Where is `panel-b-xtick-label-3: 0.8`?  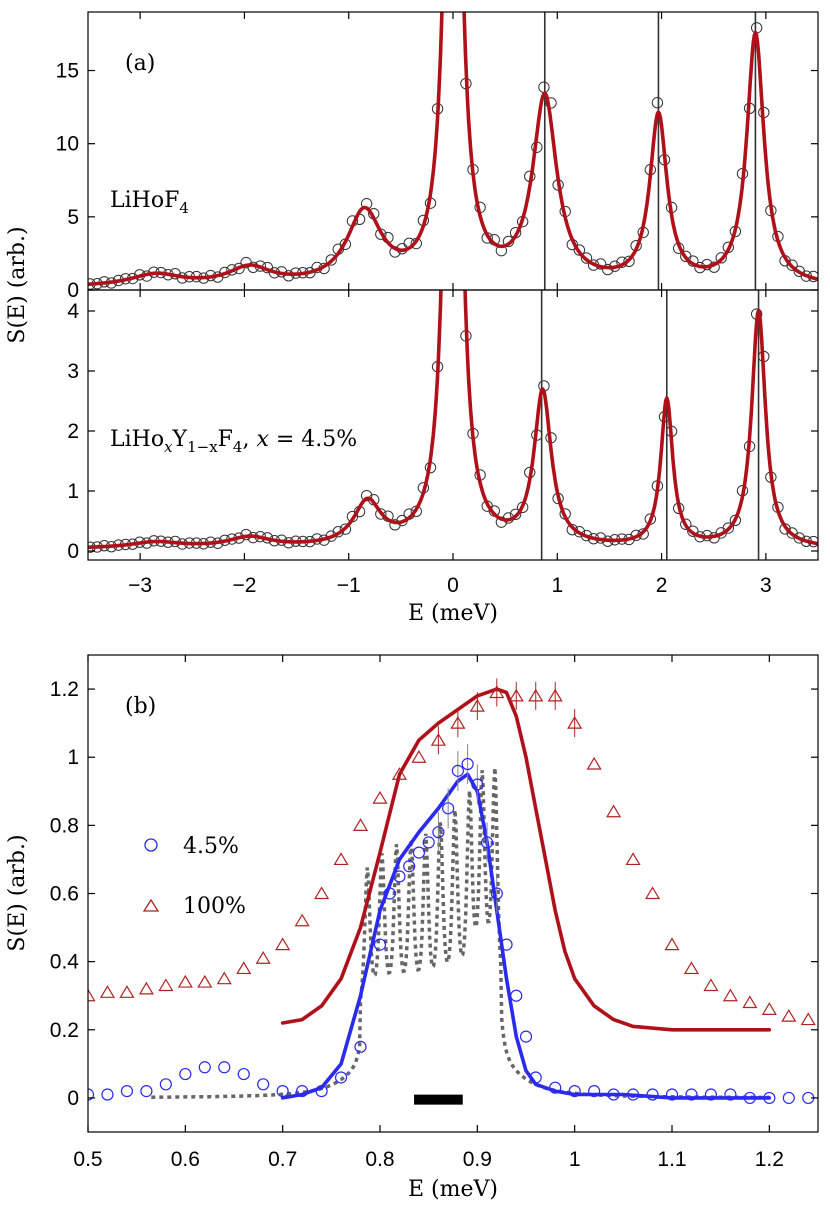
panel-b-xtick-label-3: 0.8 is located at coordinates (379, 1159).